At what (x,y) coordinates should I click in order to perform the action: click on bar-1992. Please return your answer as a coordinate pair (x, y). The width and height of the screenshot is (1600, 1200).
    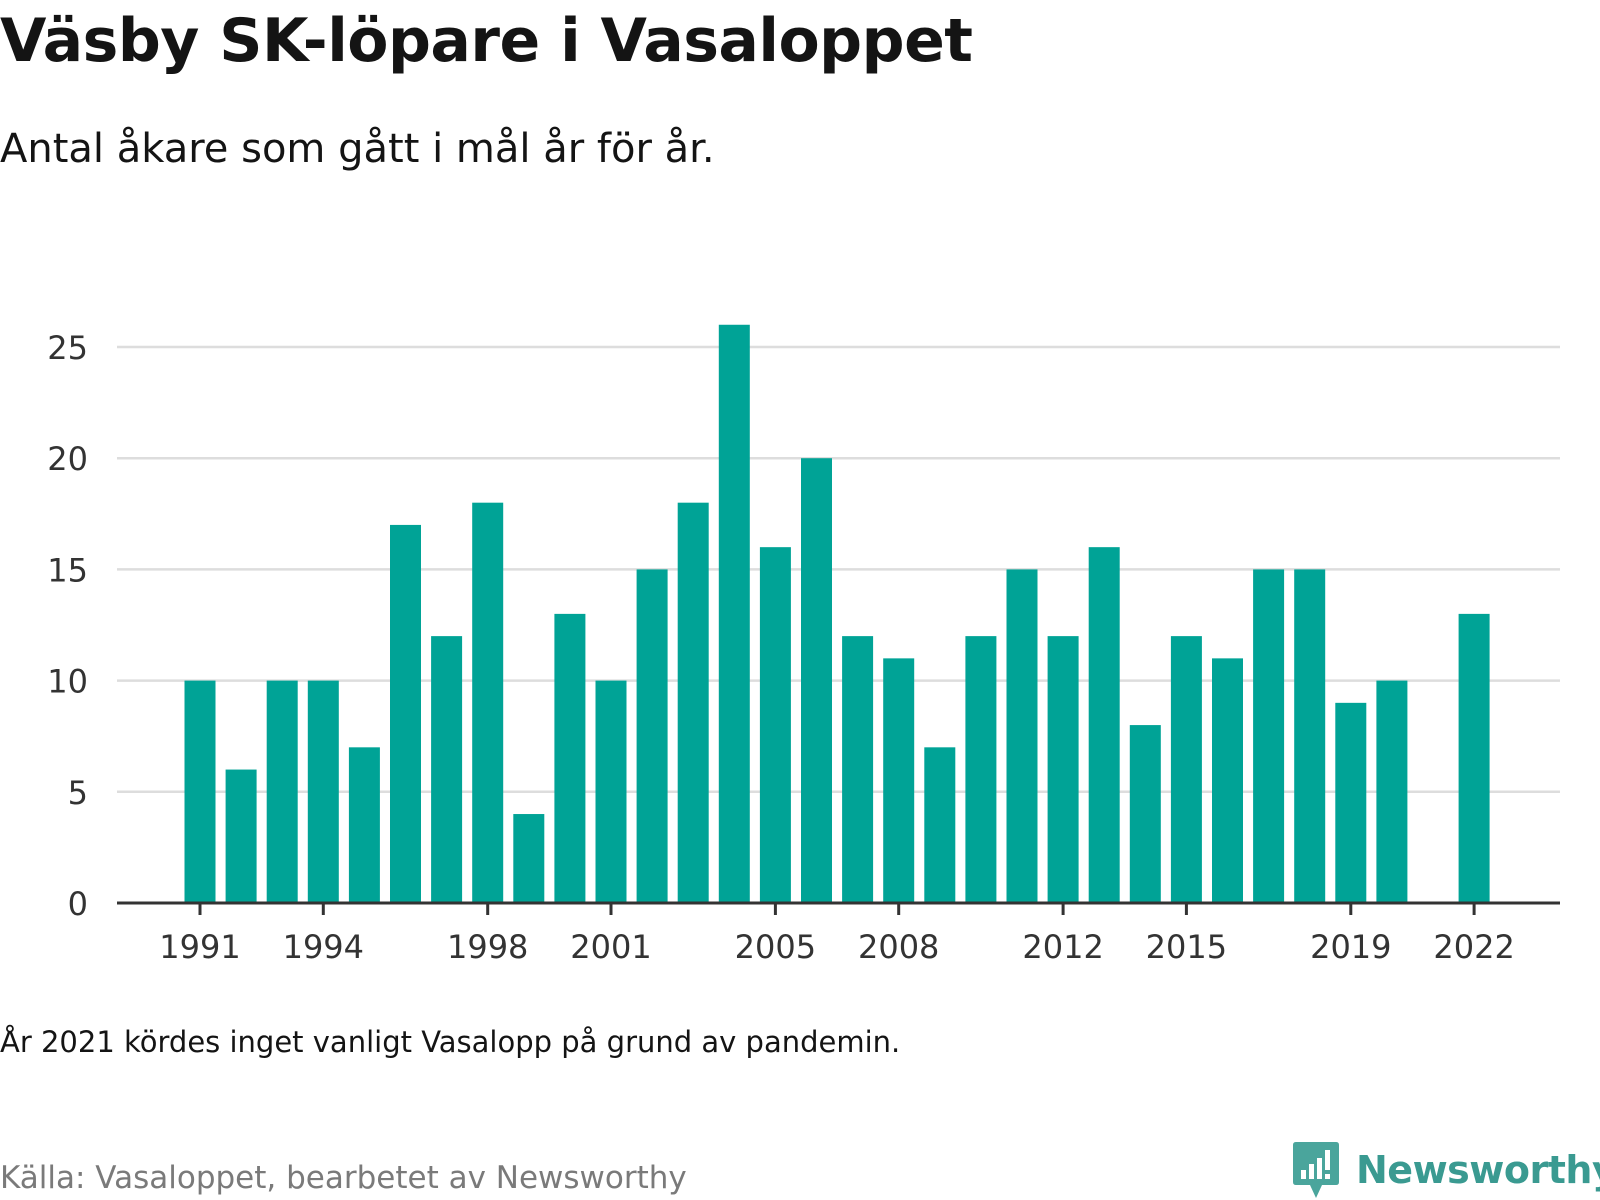
    Looking at the image, I should click on (241, 836).